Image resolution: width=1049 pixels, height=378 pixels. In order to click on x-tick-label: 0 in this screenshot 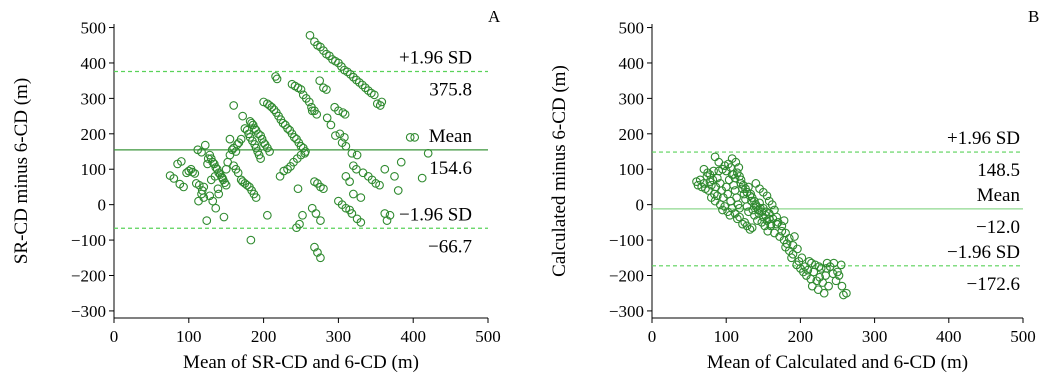, I will do `click(114, 336)`.